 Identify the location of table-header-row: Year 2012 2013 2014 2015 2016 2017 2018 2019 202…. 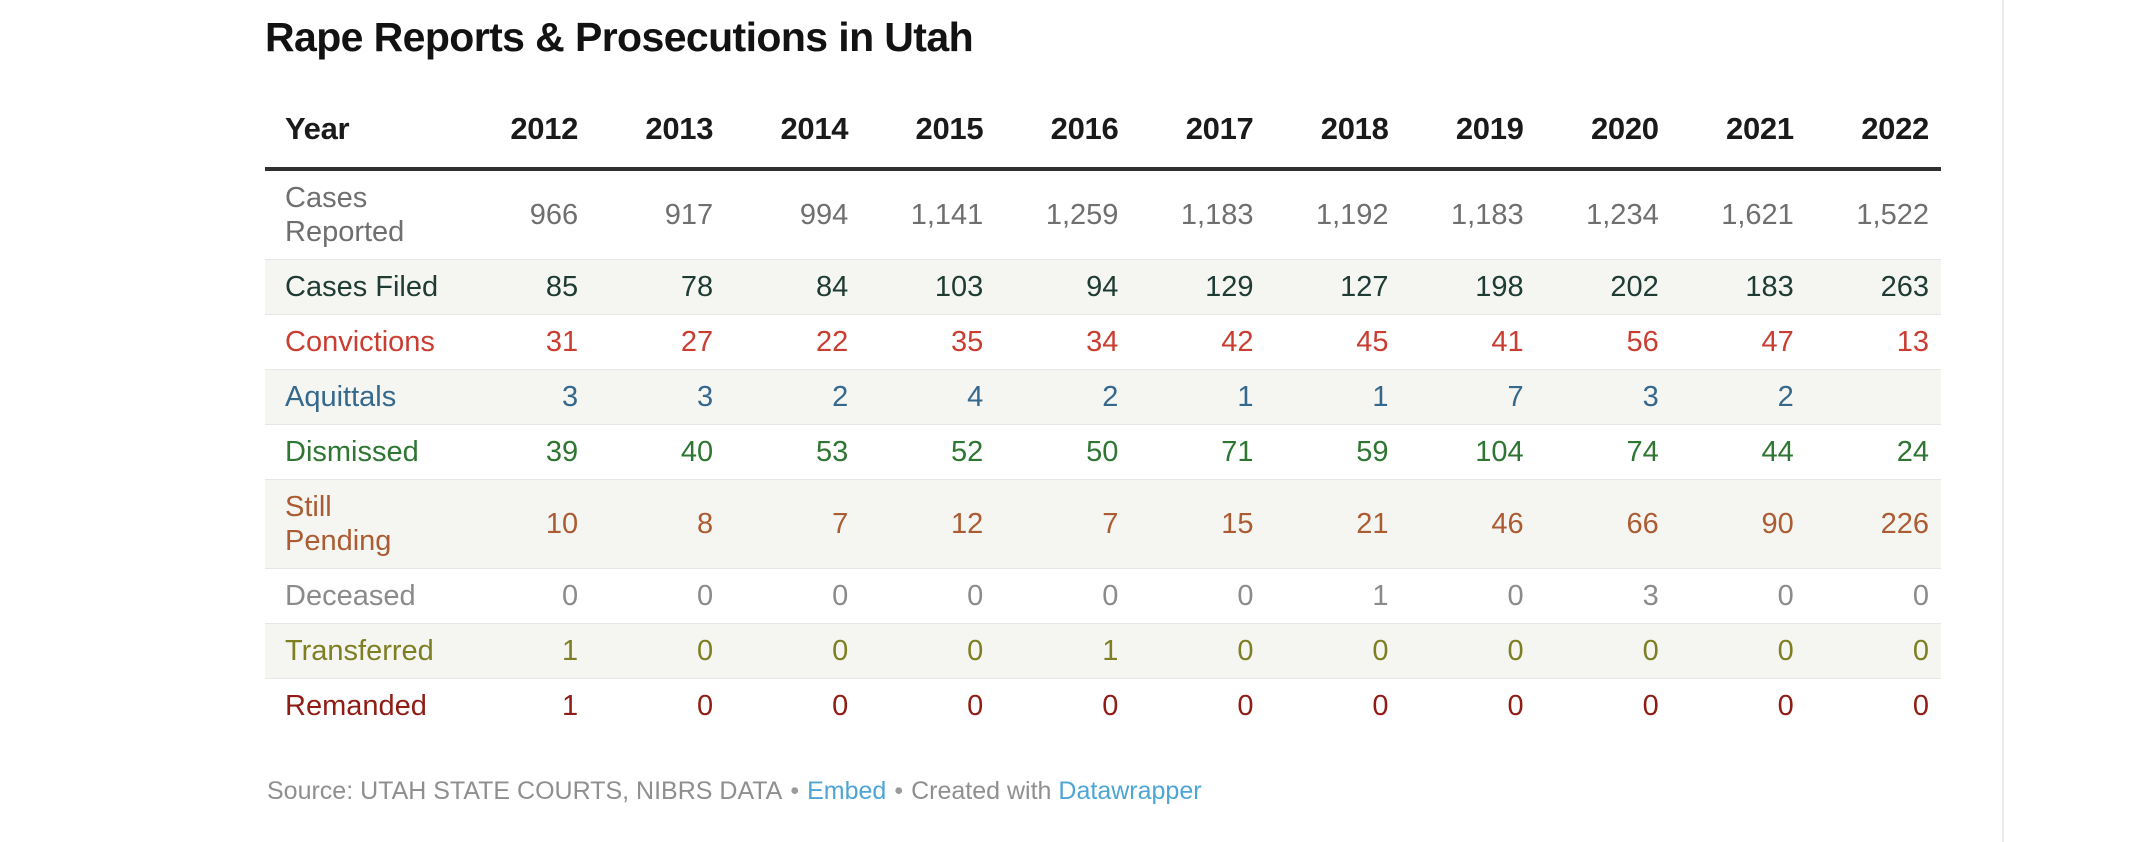
(1103, 140).